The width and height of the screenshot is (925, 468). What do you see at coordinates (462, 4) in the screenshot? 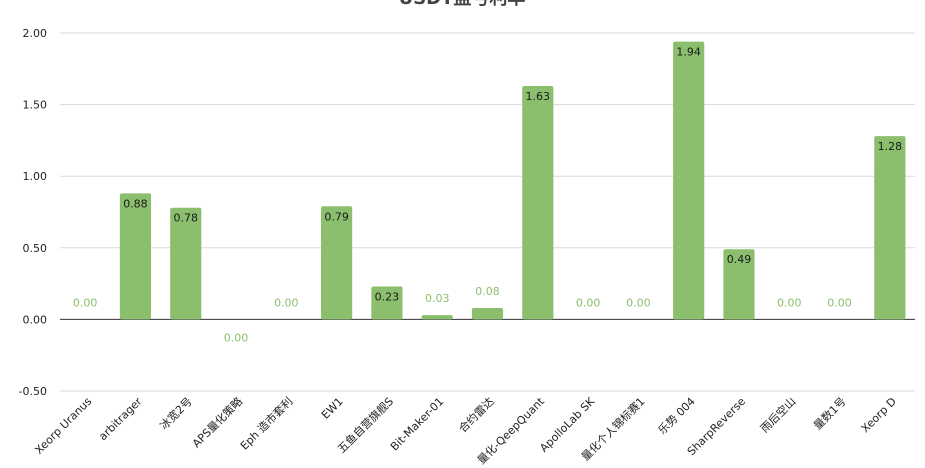
I see `chart-title: USDT盈亏利率` at bounding box center [462, 4].